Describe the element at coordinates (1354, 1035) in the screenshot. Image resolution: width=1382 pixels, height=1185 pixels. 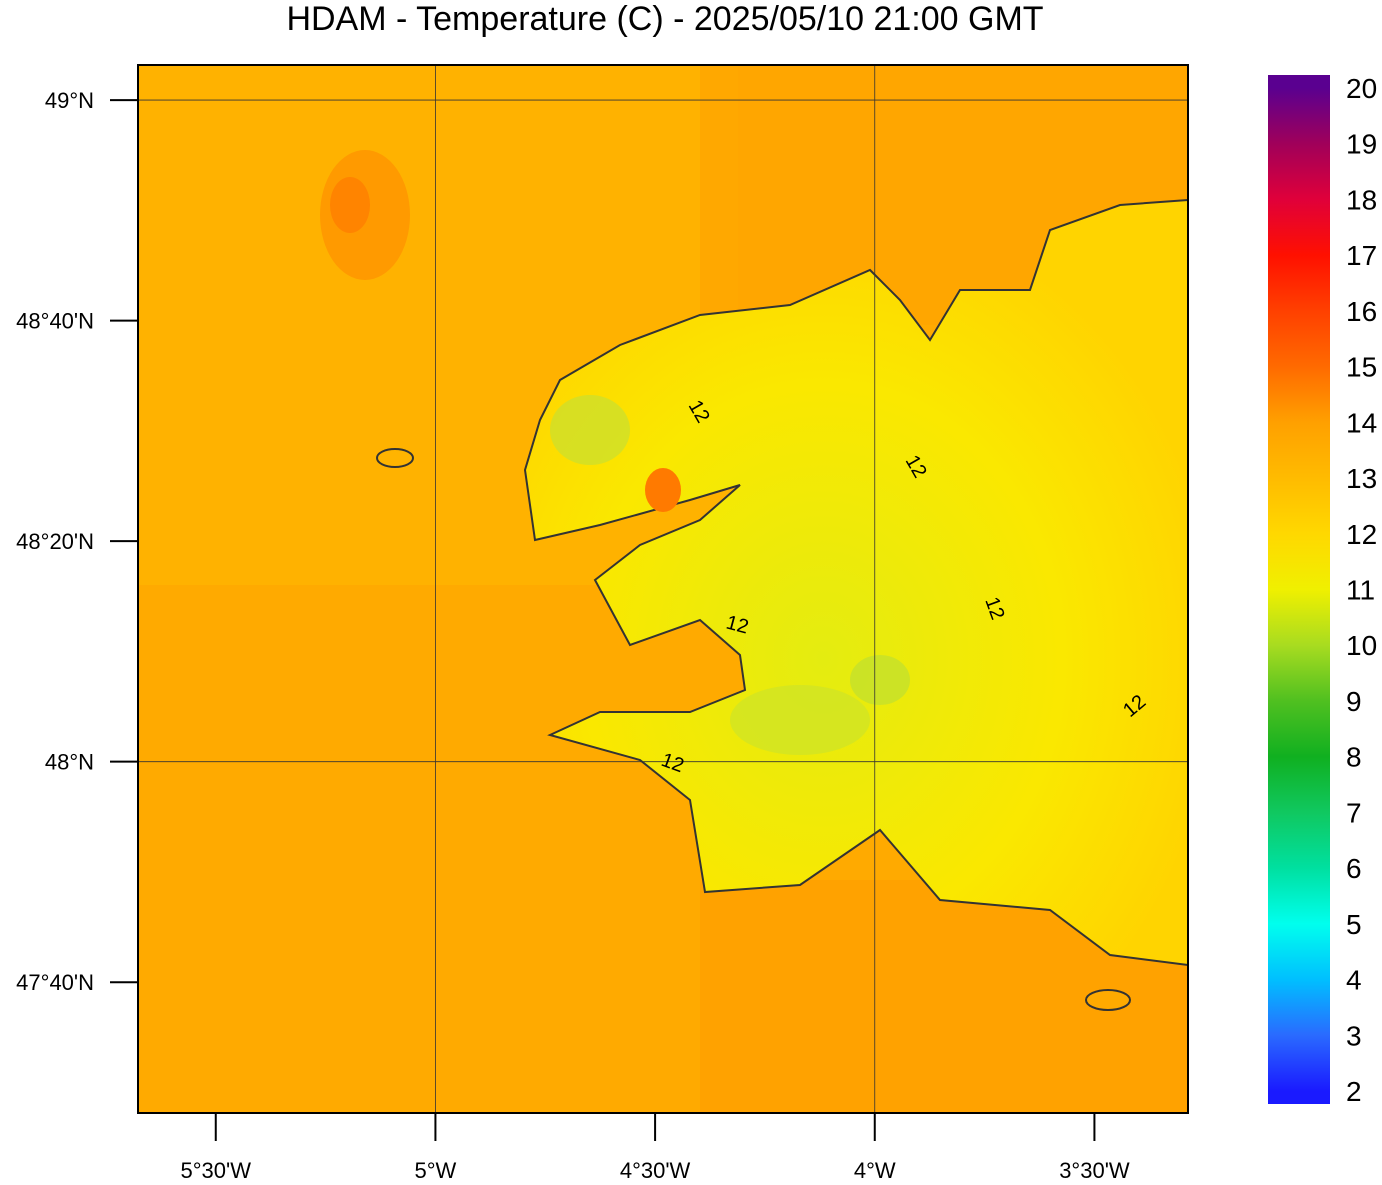
I see `colorbar-tick-label: 3` at that location.